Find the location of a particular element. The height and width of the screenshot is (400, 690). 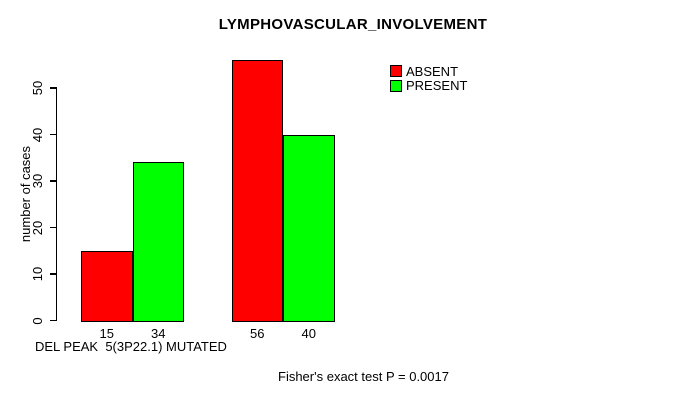

legend: ABSENT PRESENT is located at coordinates (428, 78).